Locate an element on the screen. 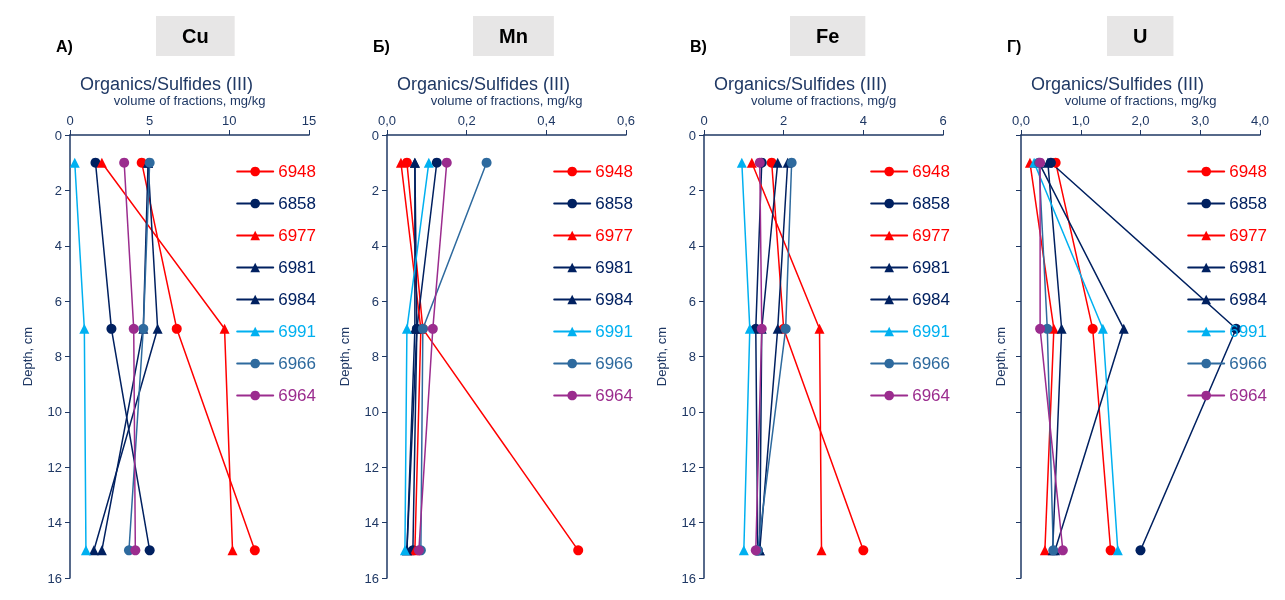  x-tick-label: 2,0 is located at coordinates (1140, 120).